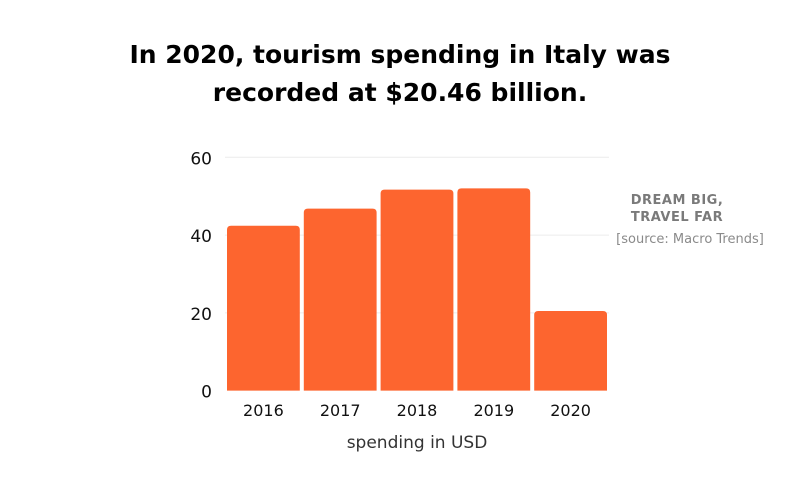  What do you see at coordinates (677, 200) in the screenshot?
I see `brand-line-1: DREAM BIG,` at bounding box center [677, 200].